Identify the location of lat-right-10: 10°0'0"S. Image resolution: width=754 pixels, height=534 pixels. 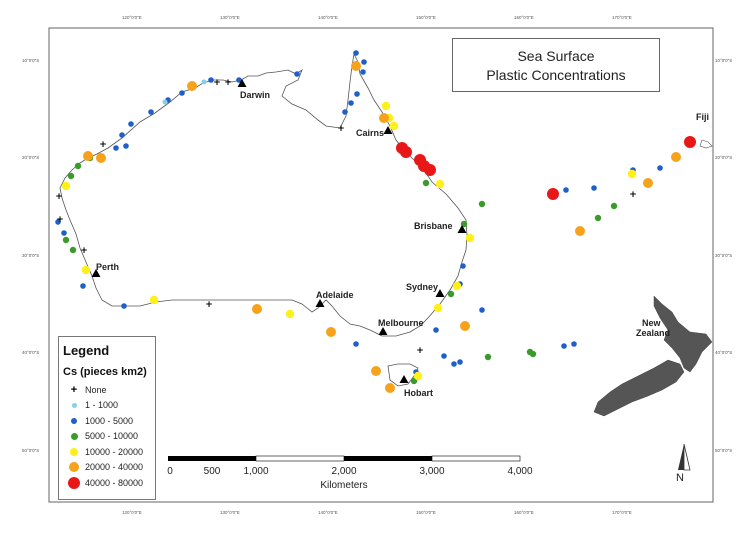
(724, 60).